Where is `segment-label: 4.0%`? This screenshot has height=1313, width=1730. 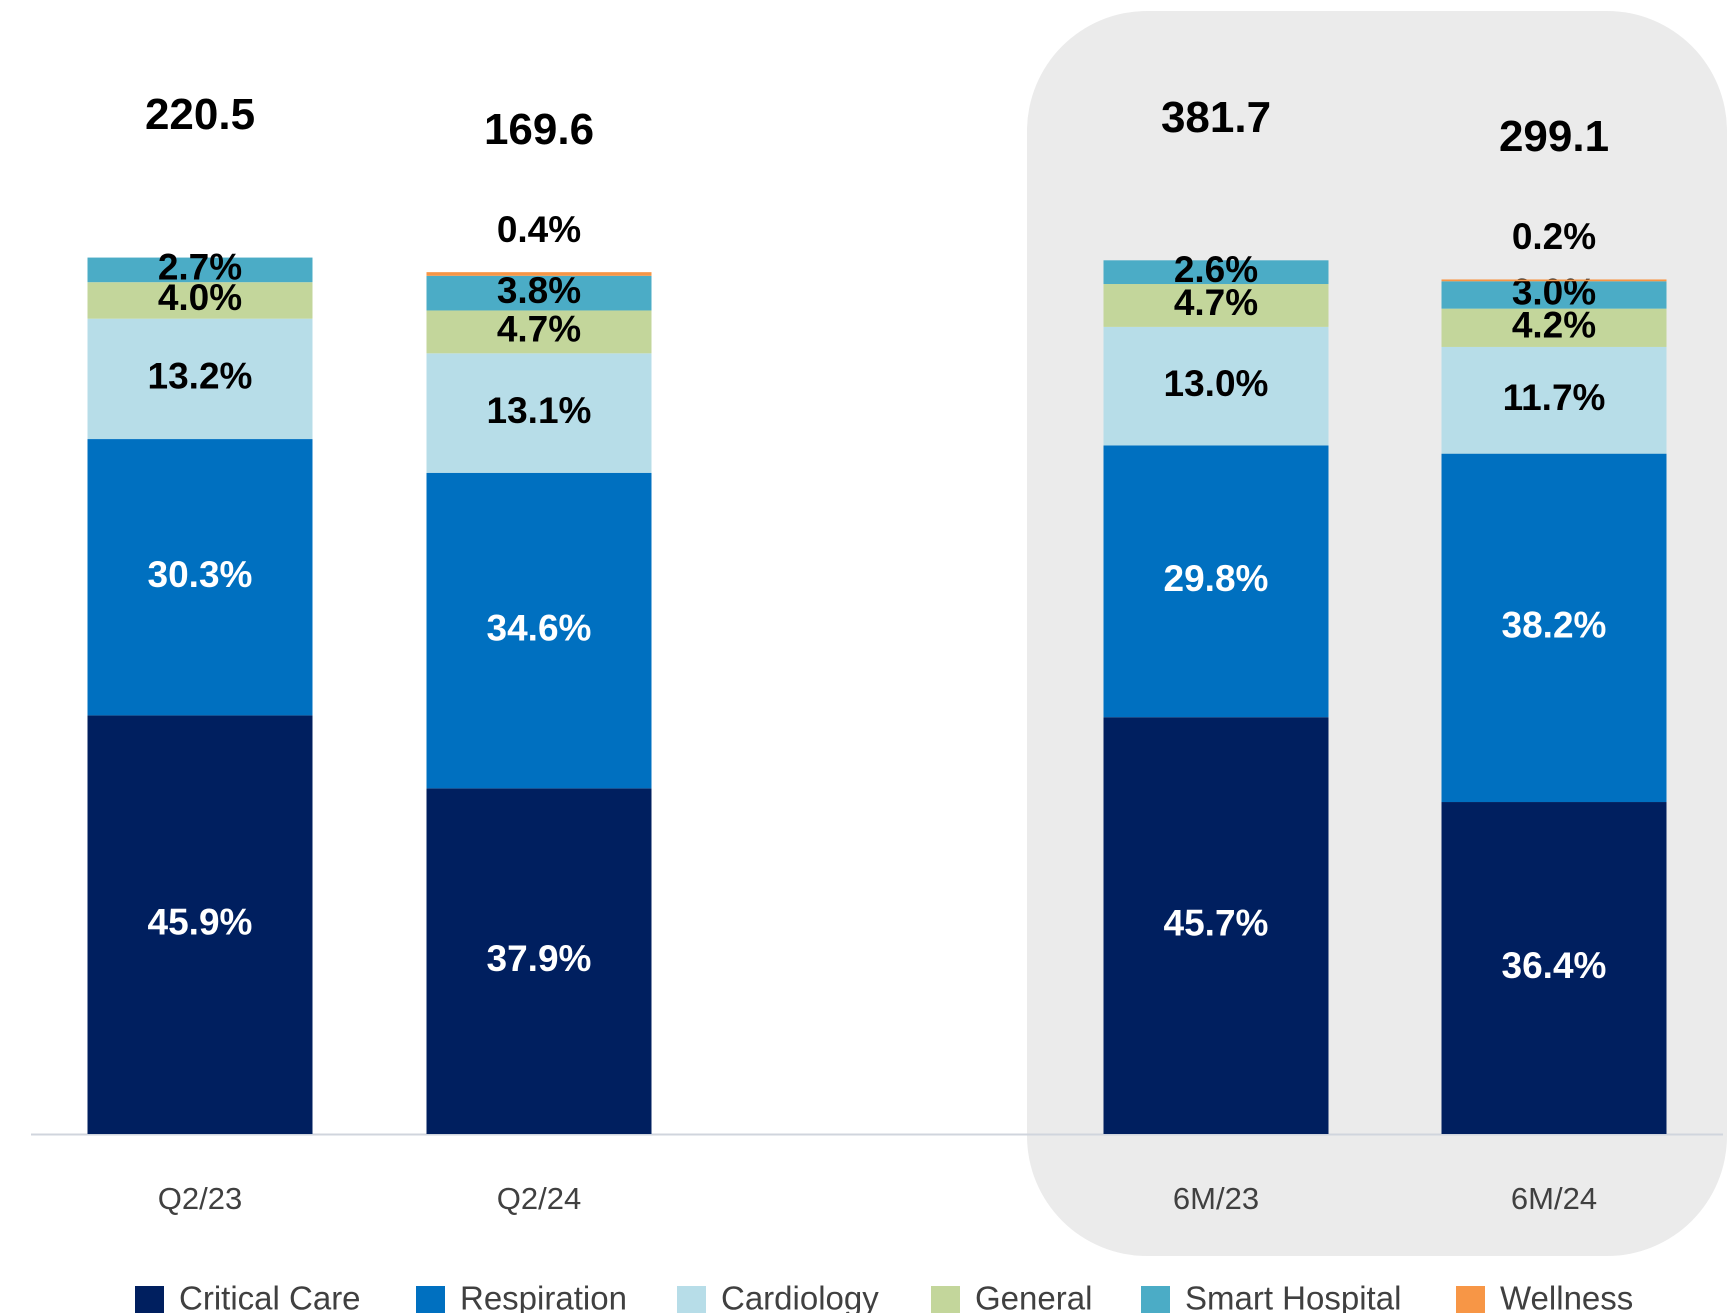
segment-label: 4.0% is located at coordinates (200, 297).